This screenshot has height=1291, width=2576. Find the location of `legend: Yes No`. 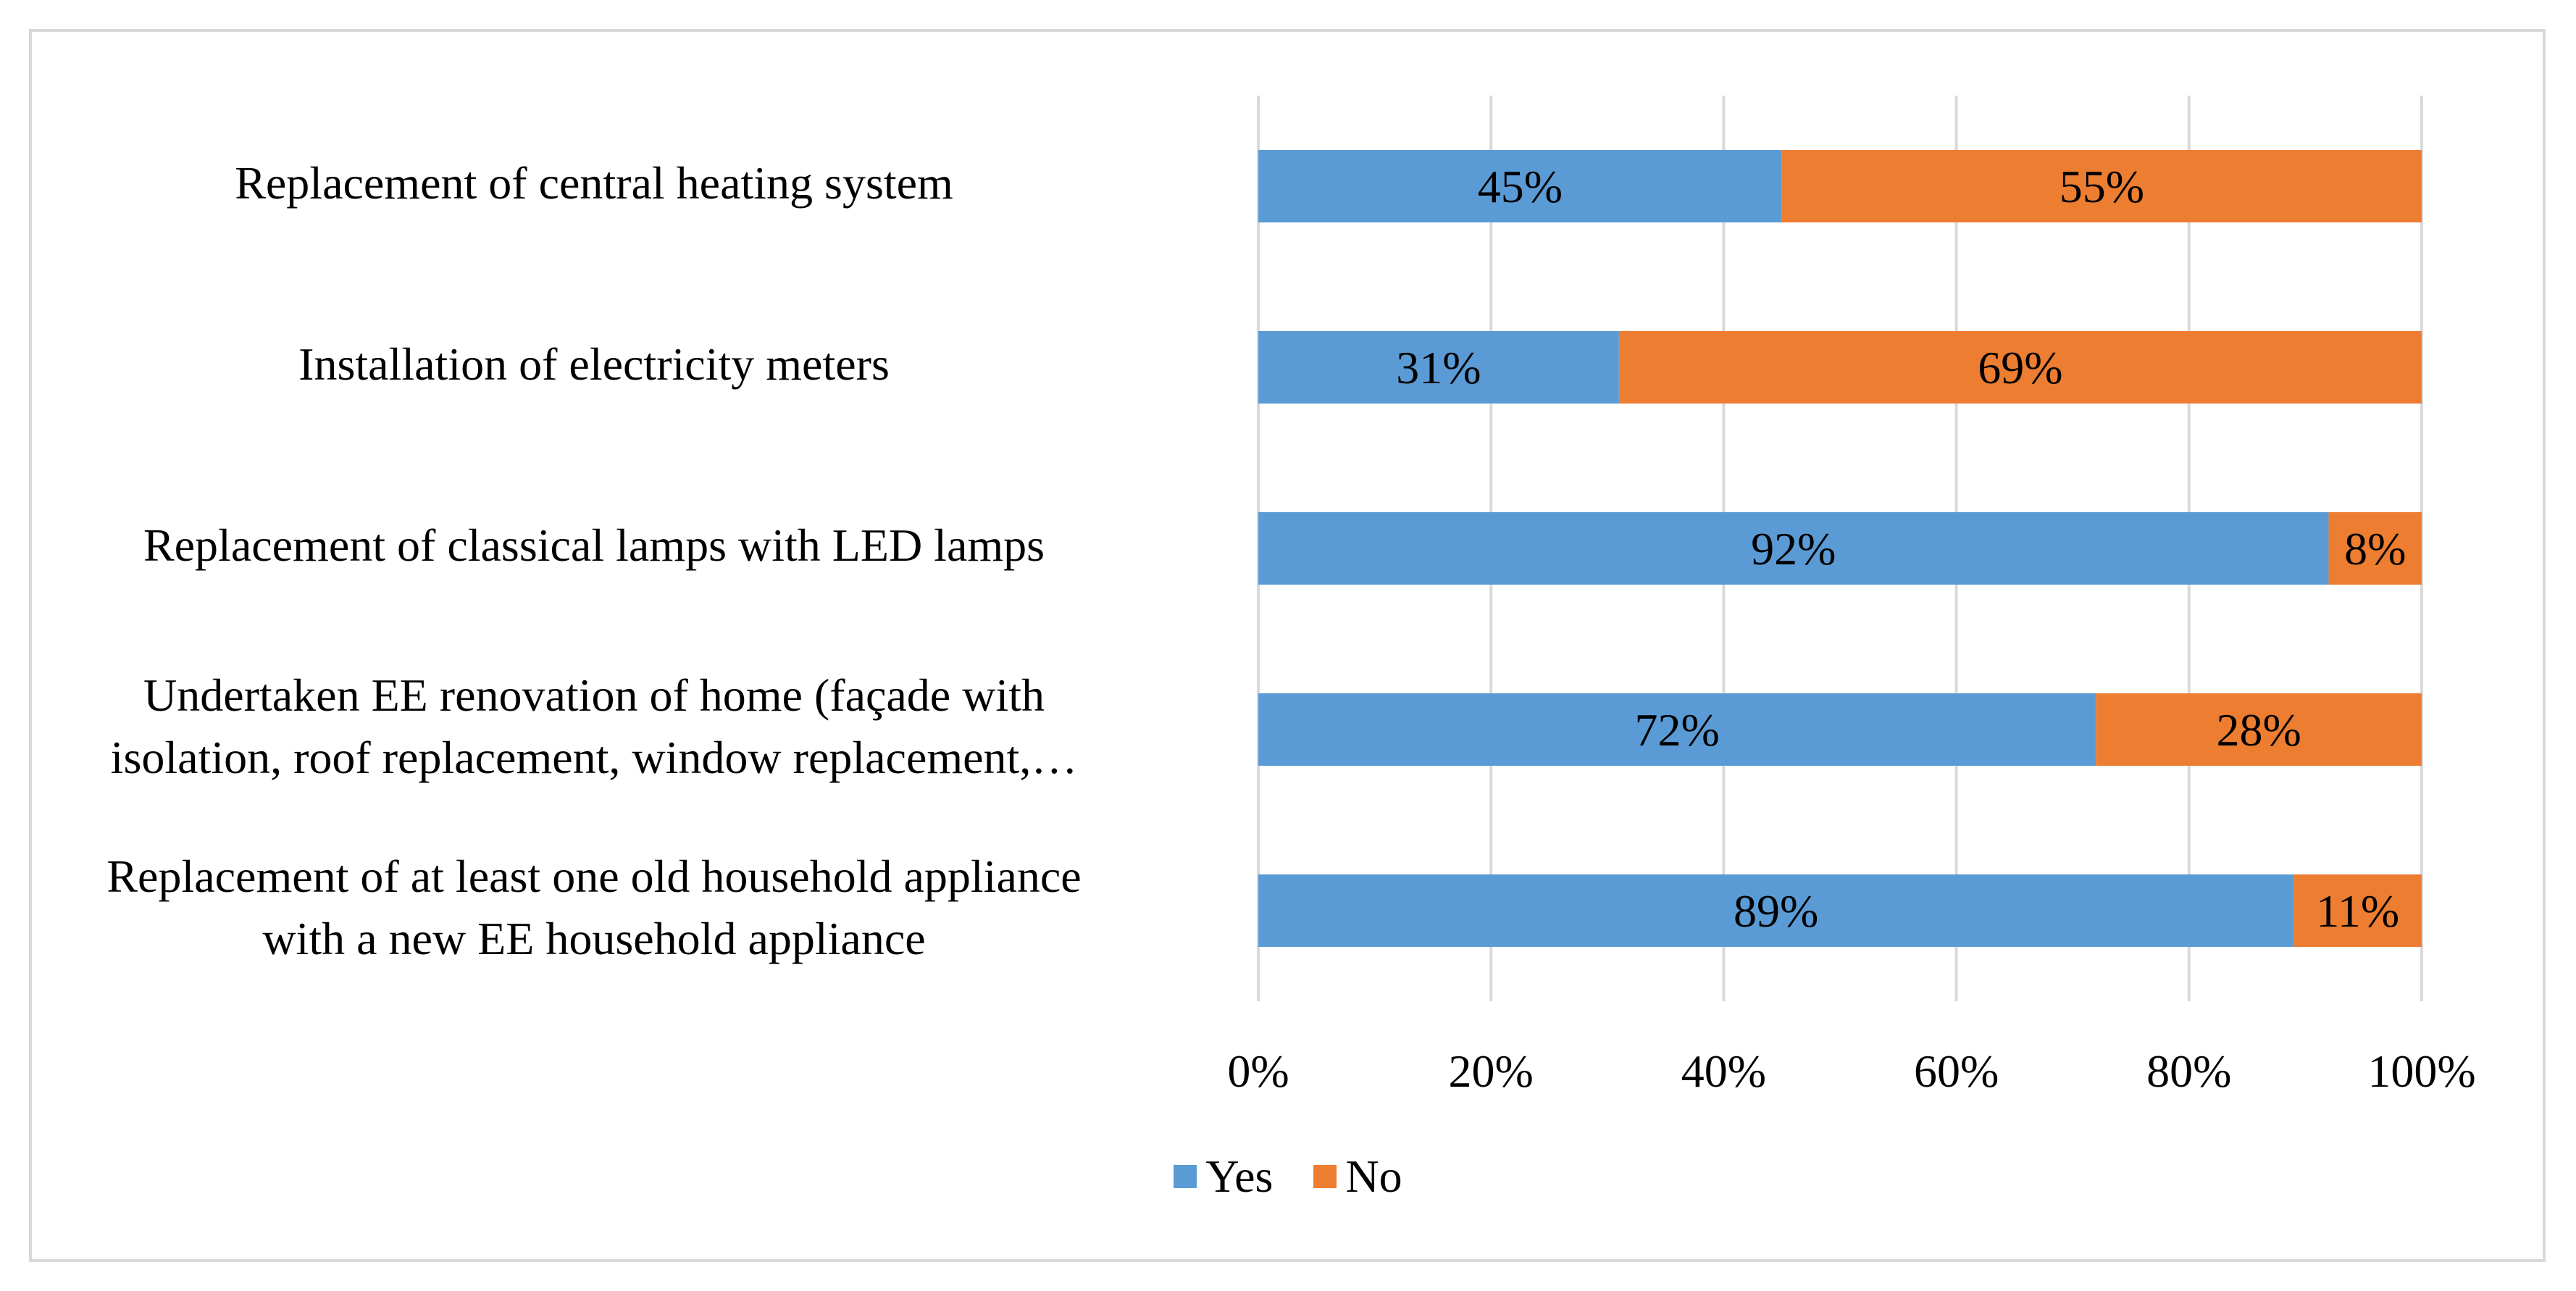

legend: Yes No is located at coordinates (1288, 1174).